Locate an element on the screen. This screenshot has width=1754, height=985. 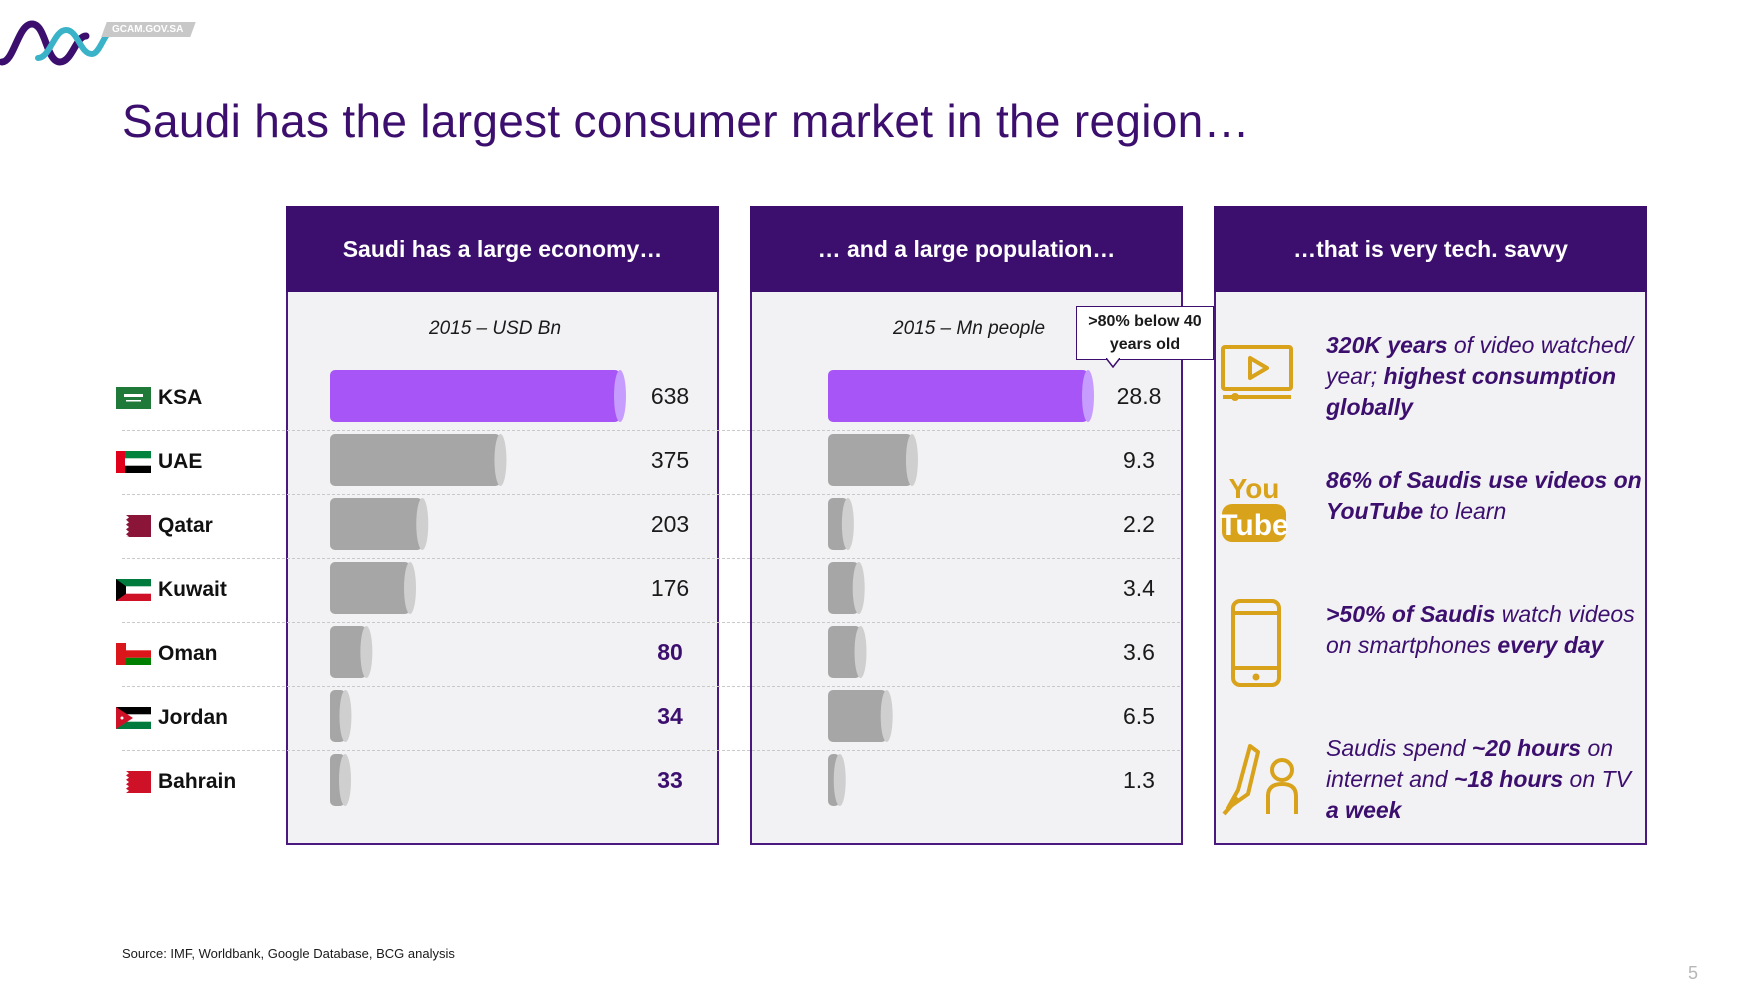
country-label-bahrain: Bahrain is located at coordinates (176, 782).